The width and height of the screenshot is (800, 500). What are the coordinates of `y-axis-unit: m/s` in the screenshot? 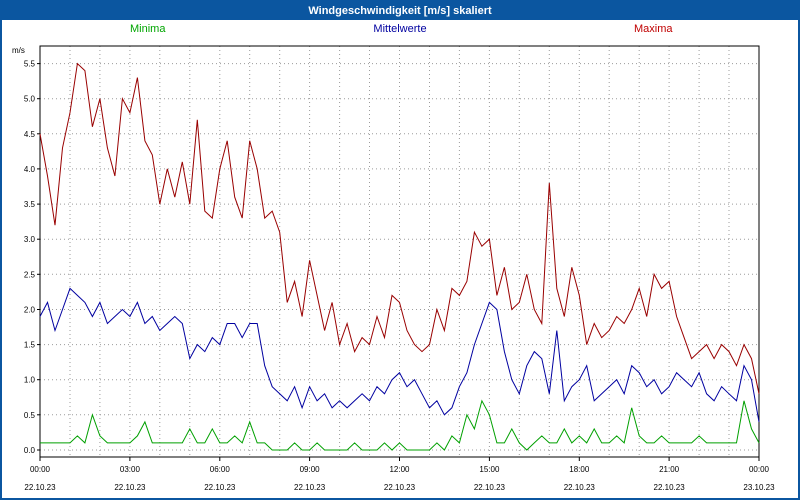 It's located at (18, 50).